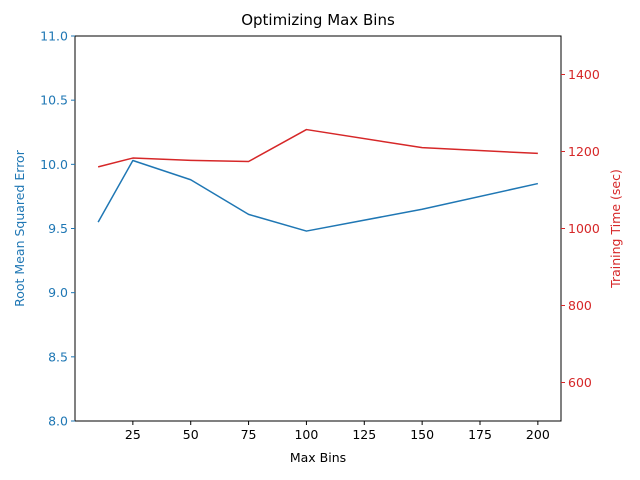 The width and height of the screenshot is (640, 480). I want to click on left-tick-label: 8.5, so click(58, 356).